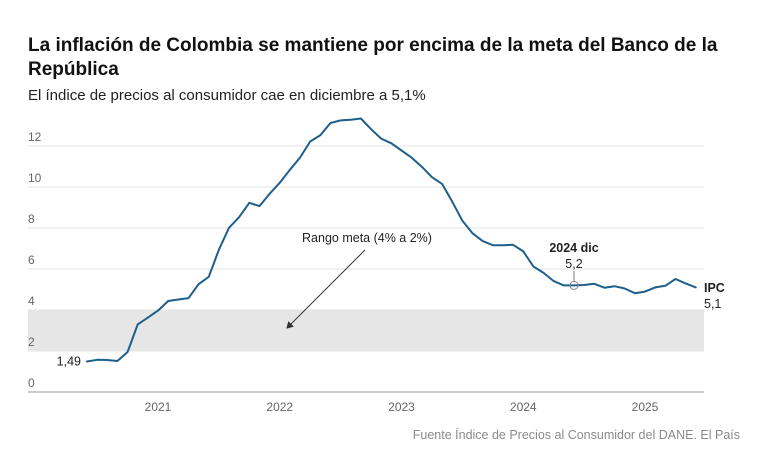 The width and height of the screenshot is (768, 456). I want to click on end-value-label: 5,1, so click(712, 304).